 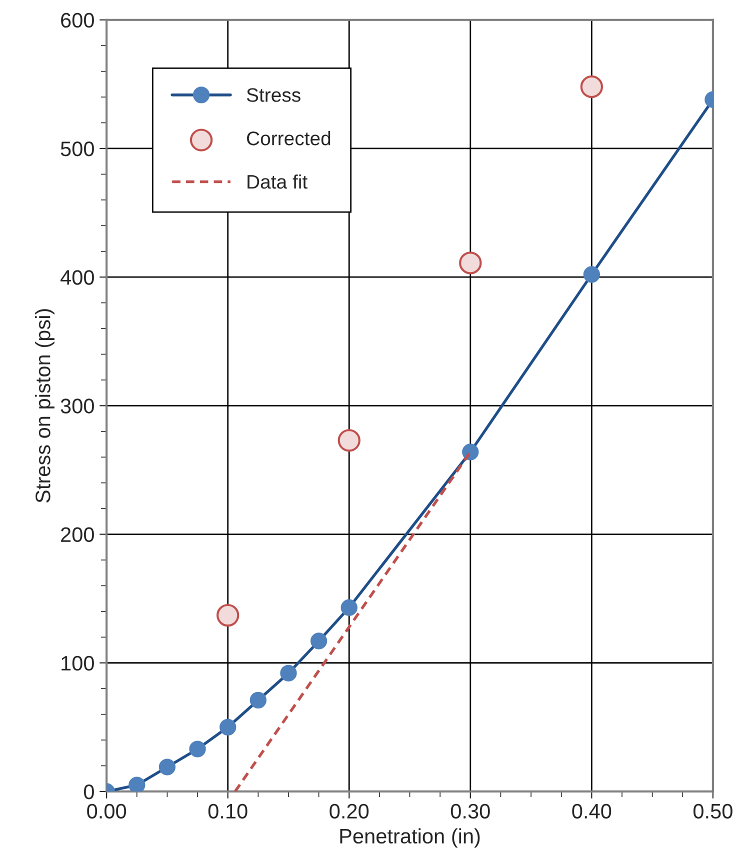 I want to click on y-tick-label: 300, so click(x=77, y=406).